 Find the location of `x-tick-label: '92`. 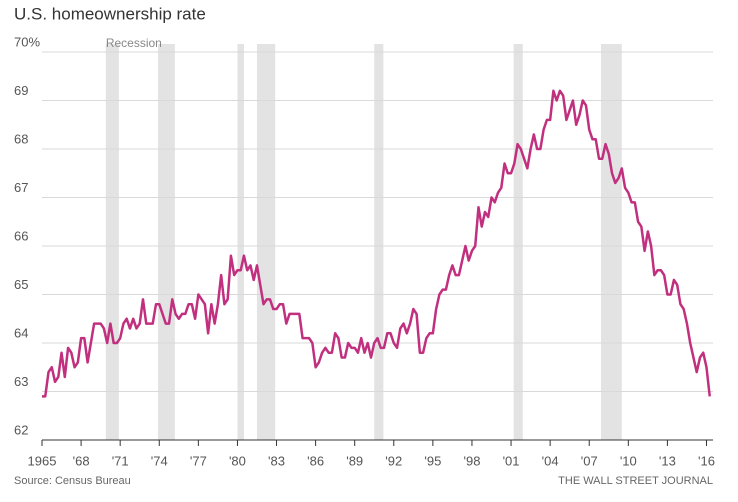

x-tick-label: '92 is located at coordinates (393, 460).